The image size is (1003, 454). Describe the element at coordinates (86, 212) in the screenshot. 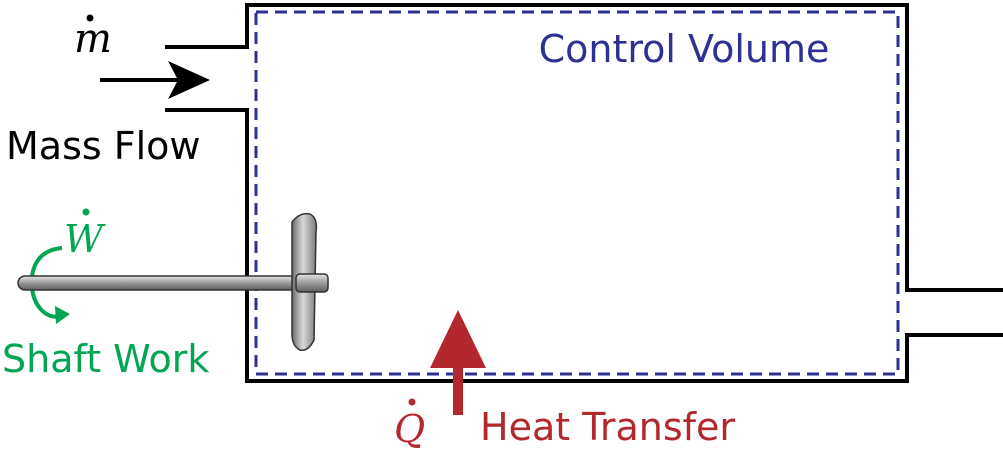

I see `shaft-work-dot` at that location.